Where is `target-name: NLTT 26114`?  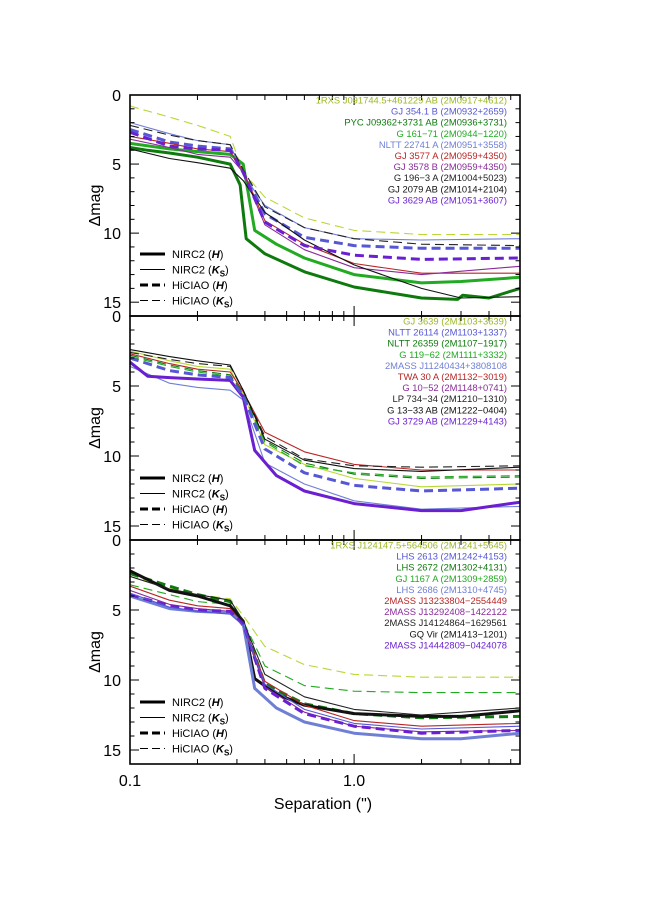 target-name: NLTT 26114 is located at coordinates (413, 332).